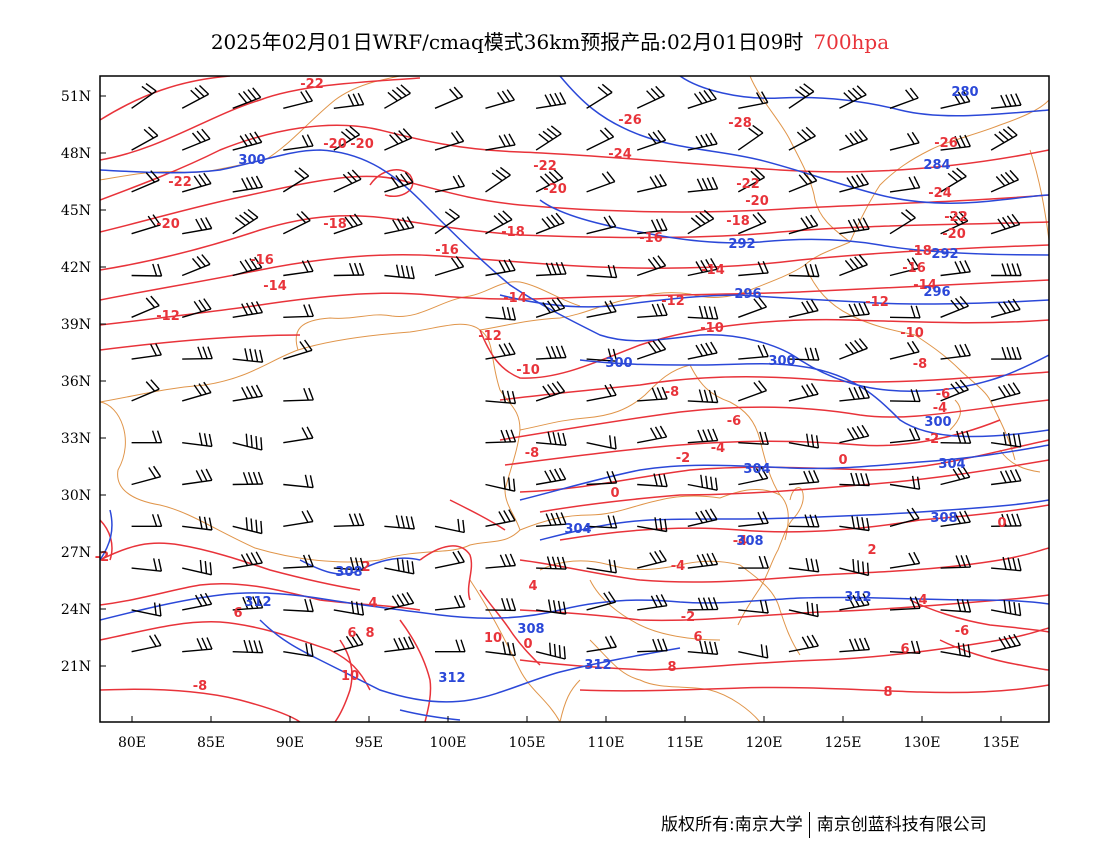 This screenshot has width=1100, height=850. I want to click on temperature-contour-label: 4, so click(532, 586).